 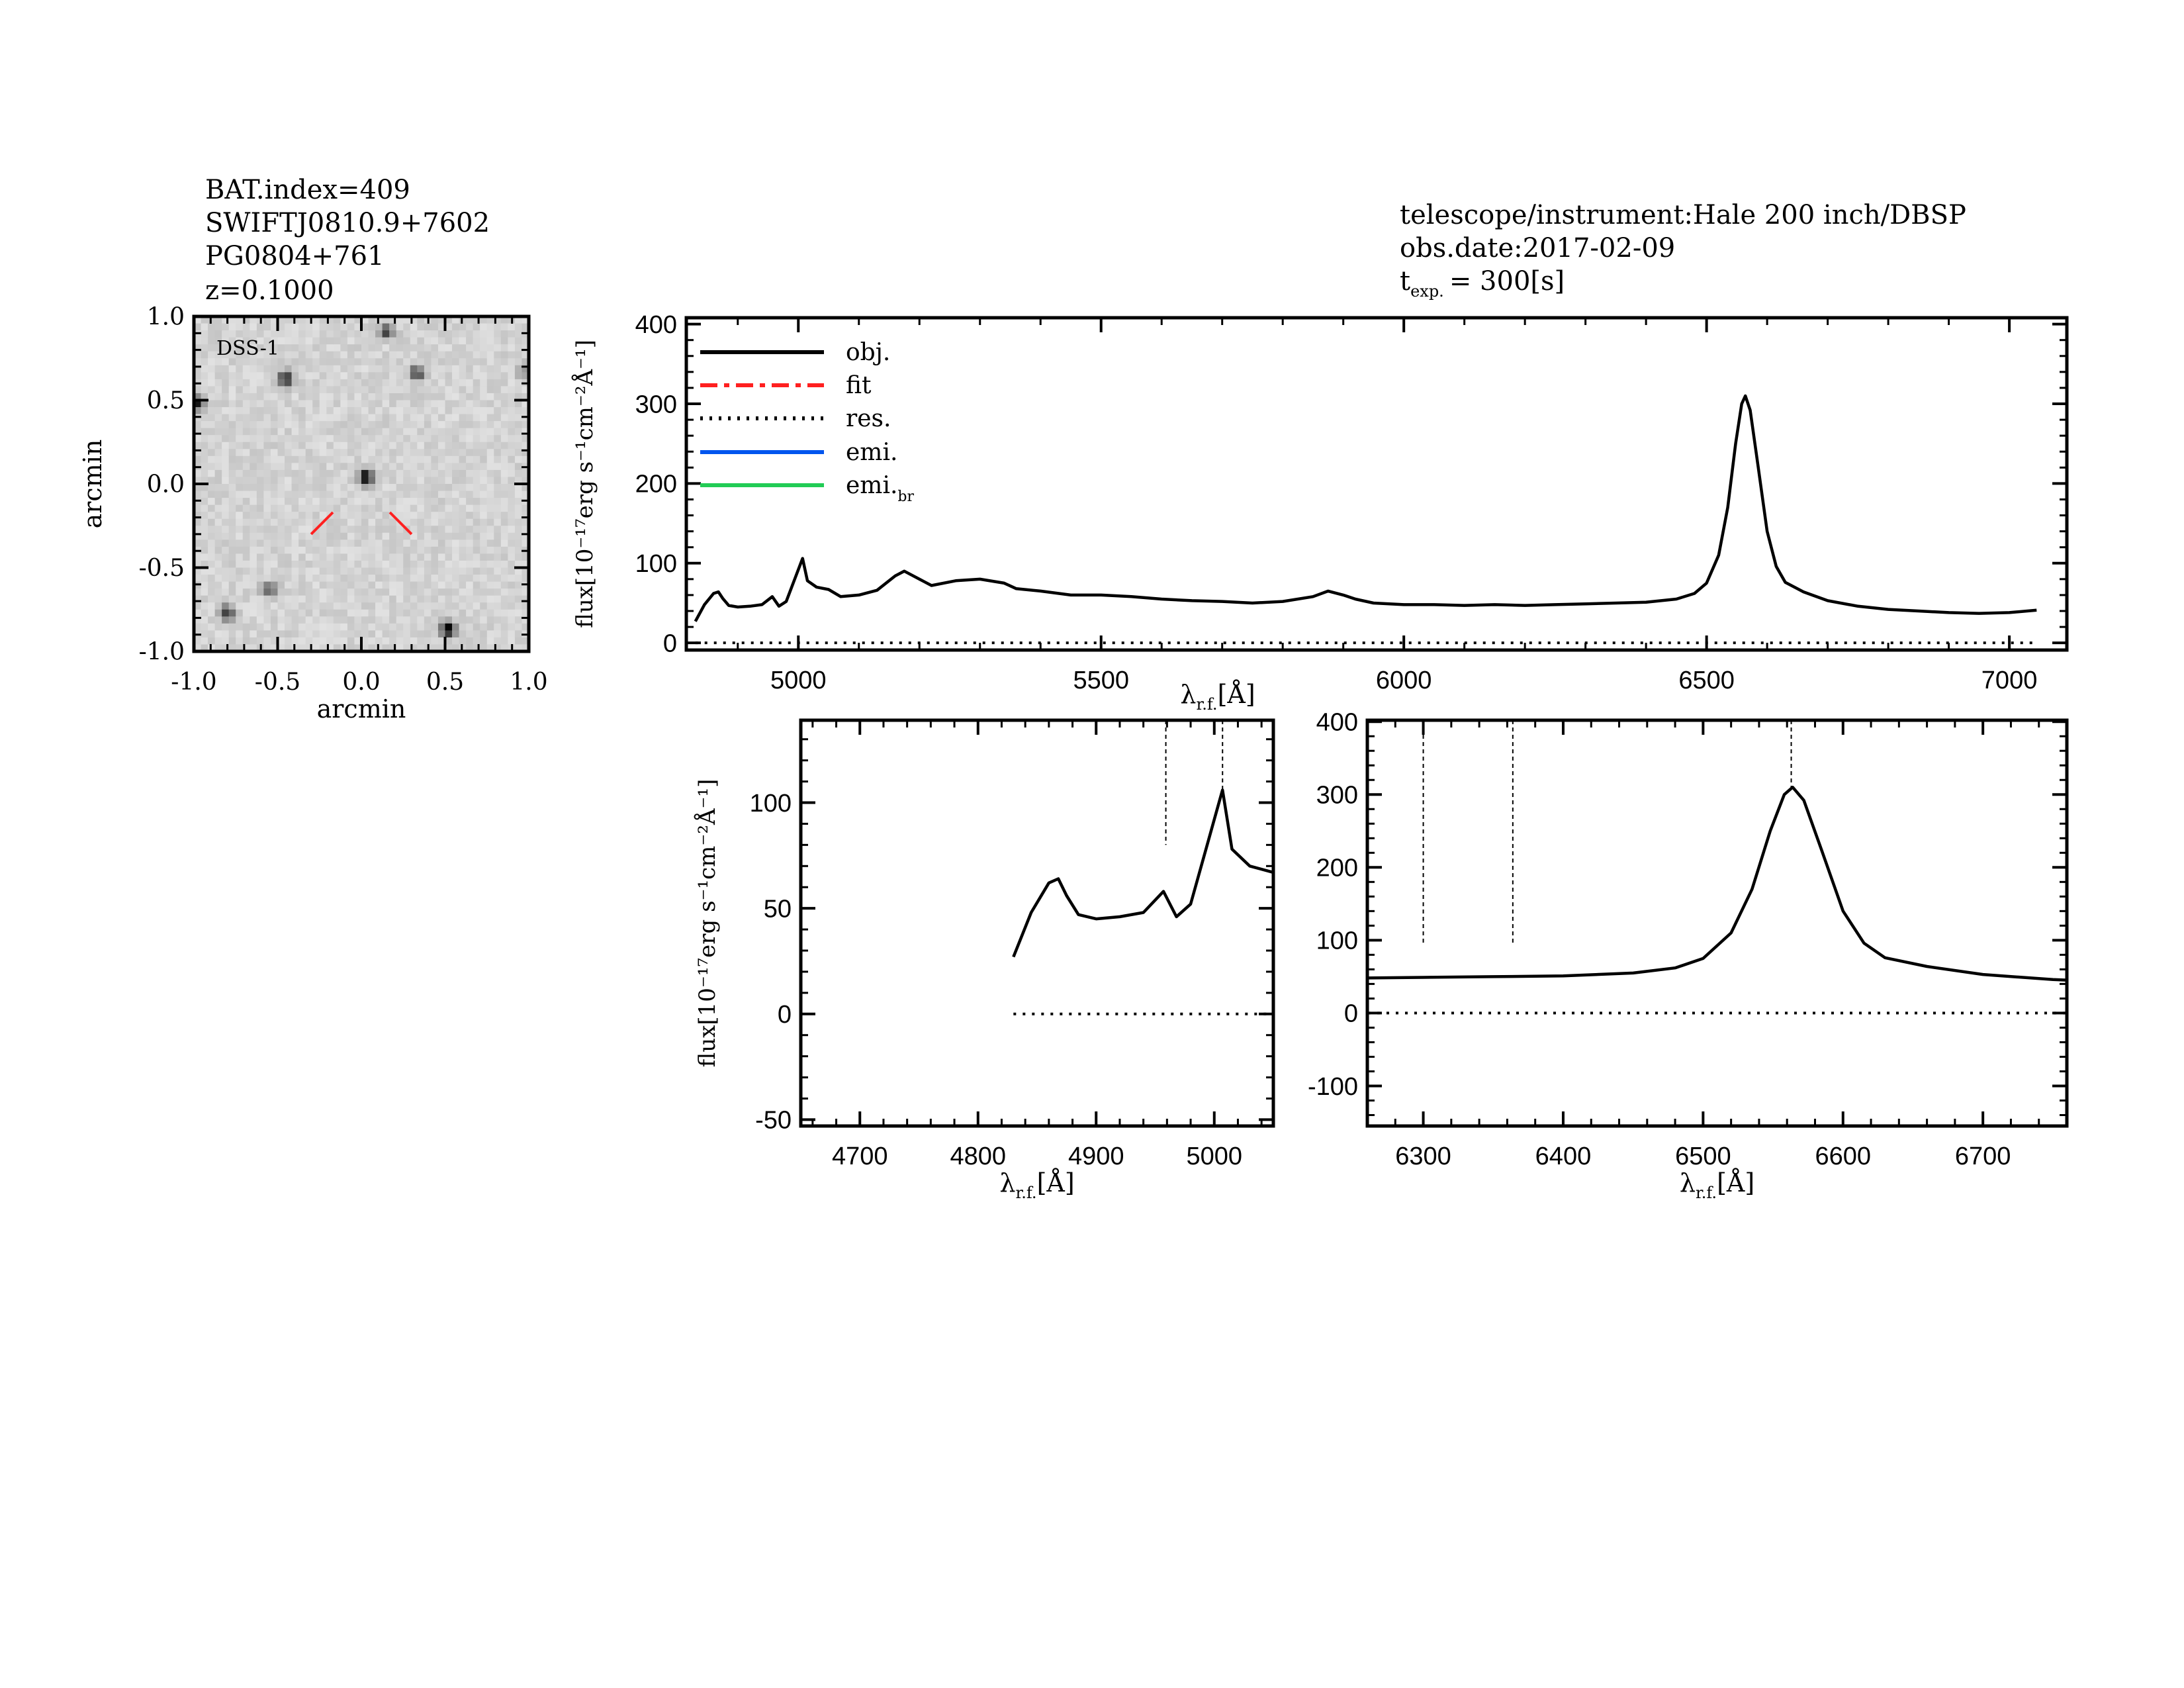 I want to click on y-tick-label: 300, so click(x=1337, y=796).